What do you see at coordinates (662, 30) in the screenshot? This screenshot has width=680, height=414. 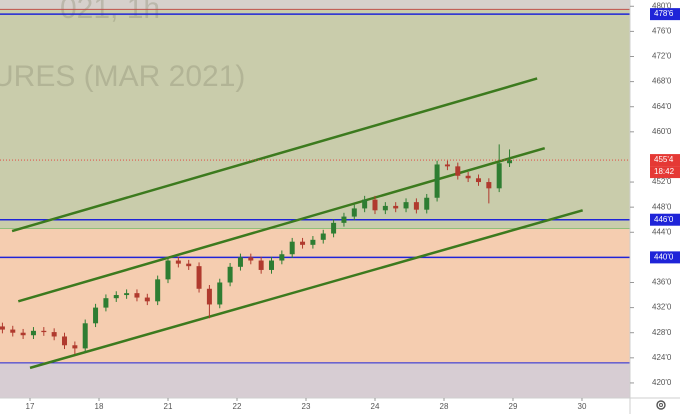 I see `y-tick-label: 476'0` at bounding box center [662, 30].